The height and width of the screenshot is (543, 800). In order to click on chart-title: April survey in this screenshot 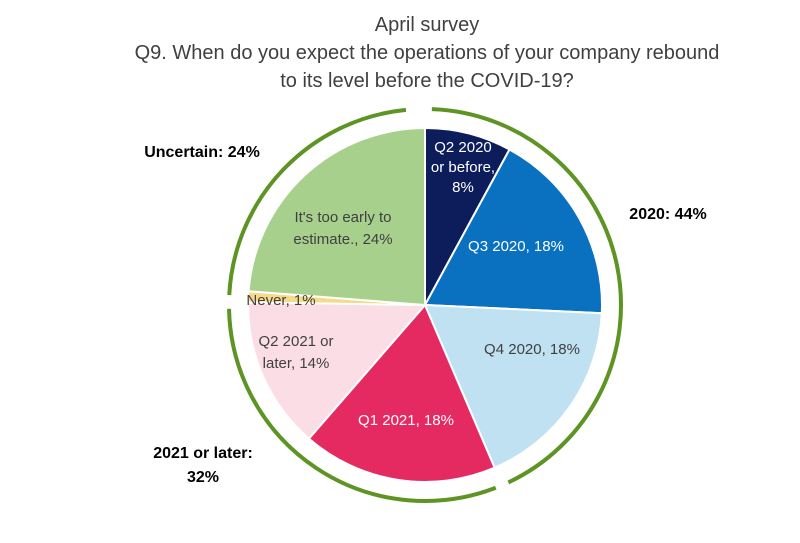, I will do `click(427, 25)`.